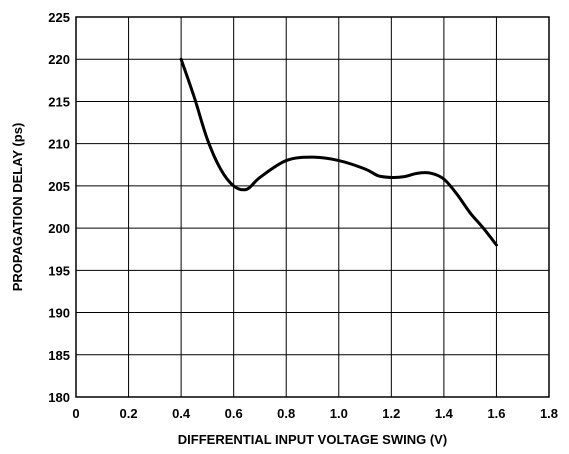 This screenshot has width=569, height=454. I want to click on y-tick-label: 195, so click(59, 270).